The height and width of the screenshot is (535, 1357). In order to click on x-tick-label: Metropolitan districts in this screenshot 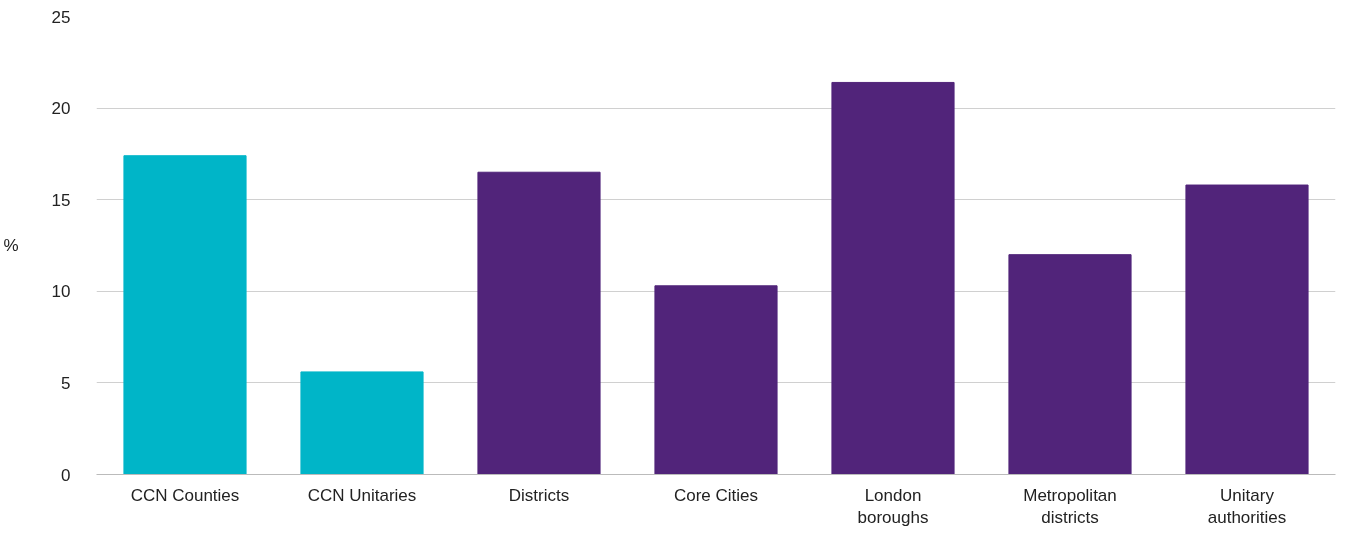, I will do `click(1070, 506)`.